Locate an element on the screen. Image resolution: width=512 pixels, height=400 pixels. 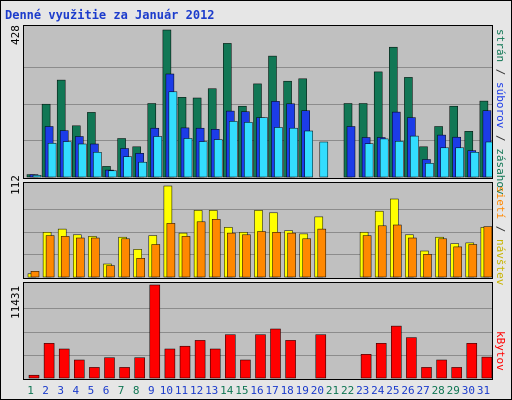
bar-top-zásahov-day-5 is located at coordinates (97, 165).